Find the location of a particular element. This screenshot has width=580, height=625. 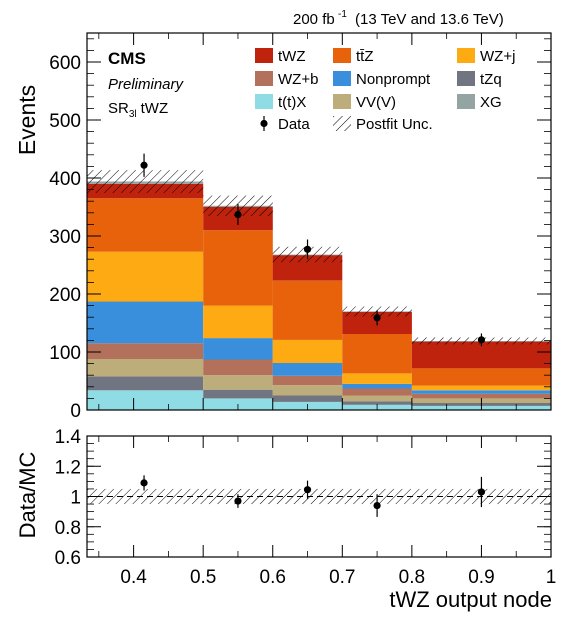

legend-label-VVV: VV(V) is located at coordinates (376, 102).